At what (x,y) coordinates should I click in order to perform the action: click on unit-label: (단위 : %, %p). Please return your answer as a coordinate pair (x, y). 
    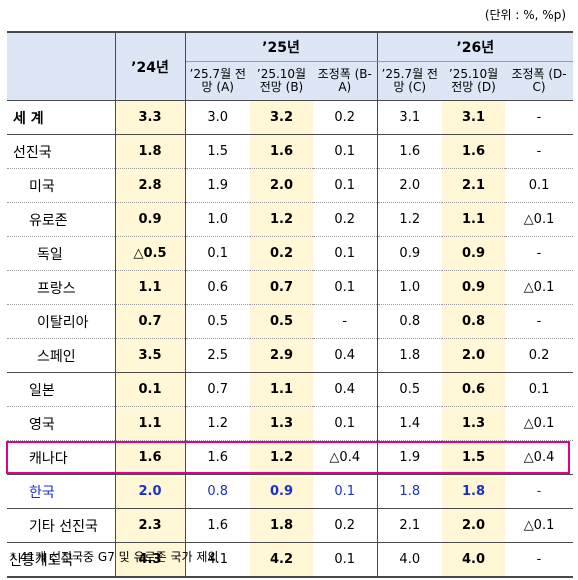
    Looking at the image, I should click on (525, 15).